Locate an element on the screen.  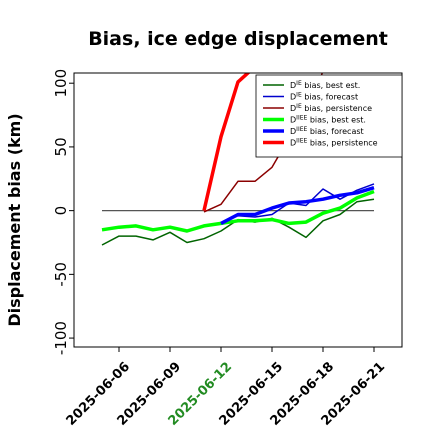
y-tick-label: 100 is located at coordinates (61, 83).